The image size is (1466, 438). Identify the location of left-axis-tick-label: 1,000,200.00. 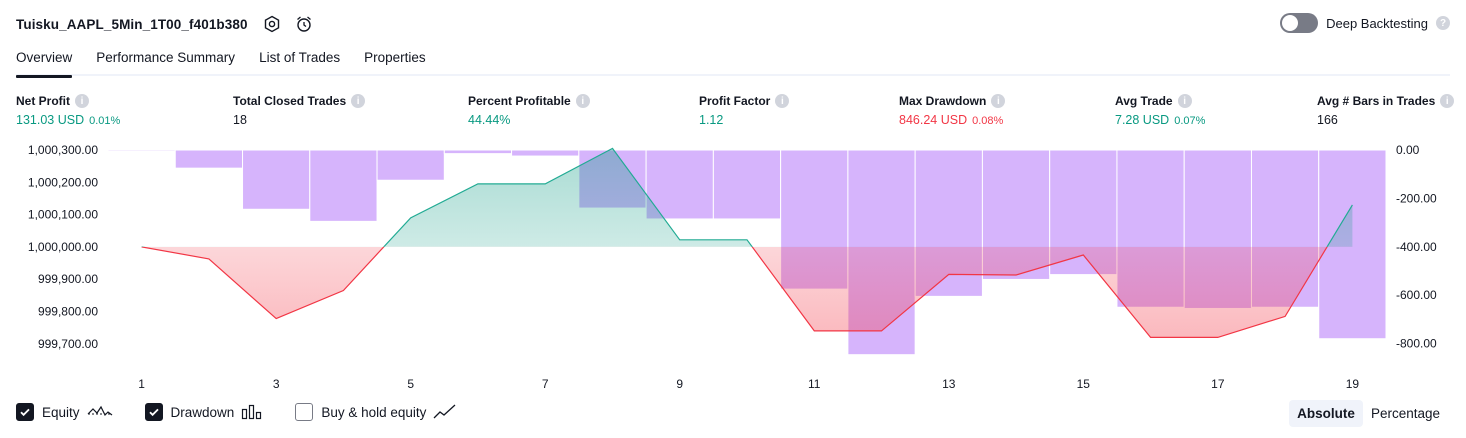
(63, 182).